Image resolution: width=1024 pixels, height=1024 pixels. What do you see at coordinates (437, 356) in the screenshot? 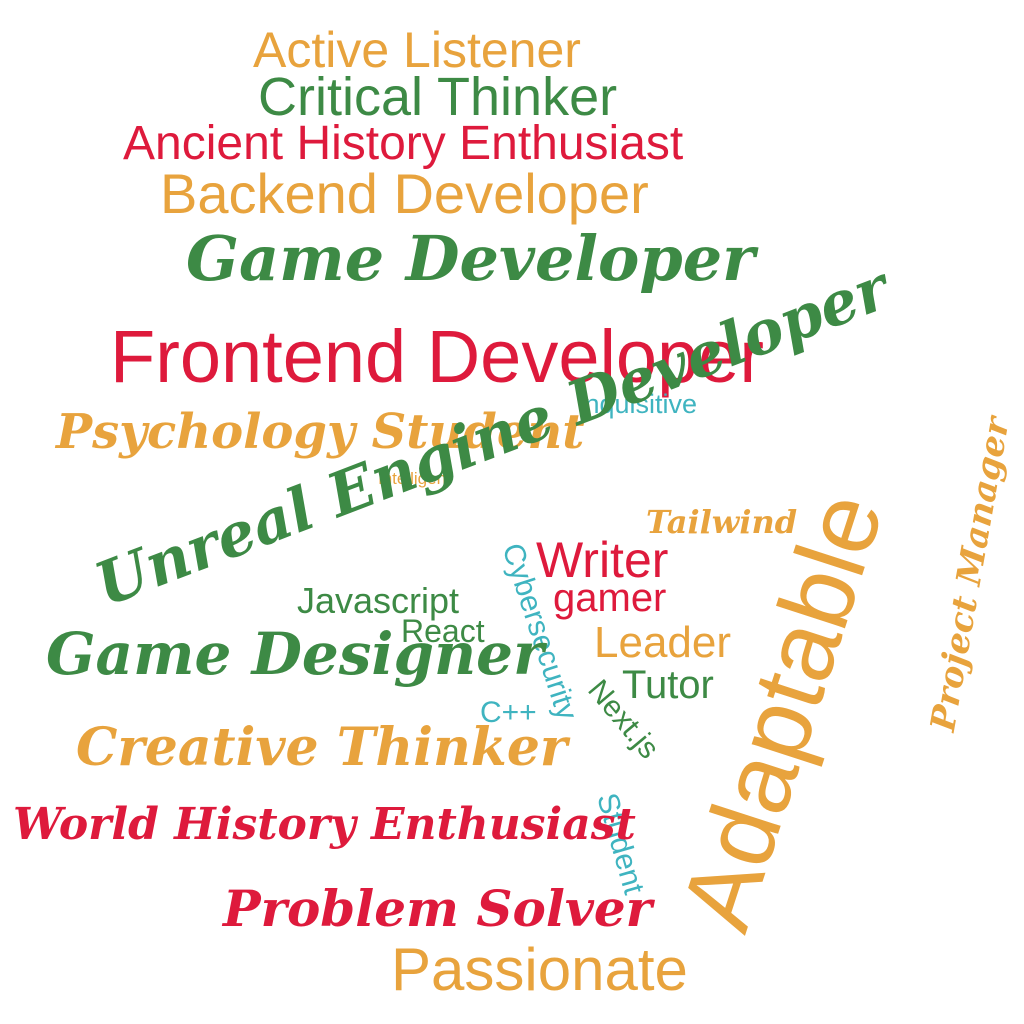
I see `word-frontend-developer: Frontend Developer` at bounding box center [437, 356].